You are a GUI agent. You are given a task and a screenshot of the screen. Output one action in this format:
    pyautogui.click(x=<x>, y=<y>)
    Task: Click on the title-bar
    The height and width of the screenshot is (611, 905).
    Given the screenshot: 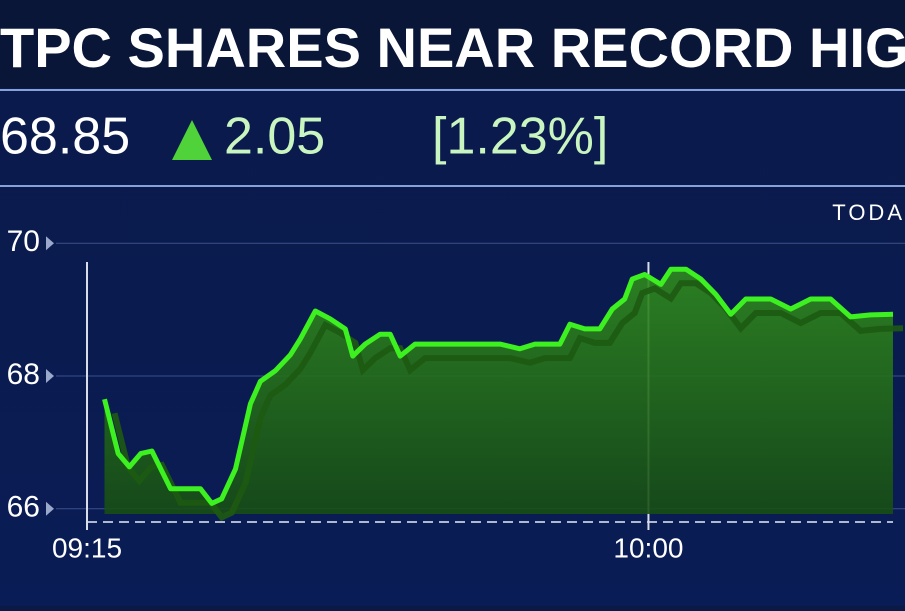 What is the action you would take?
    pyautogui.click(x=452, y=44)
    